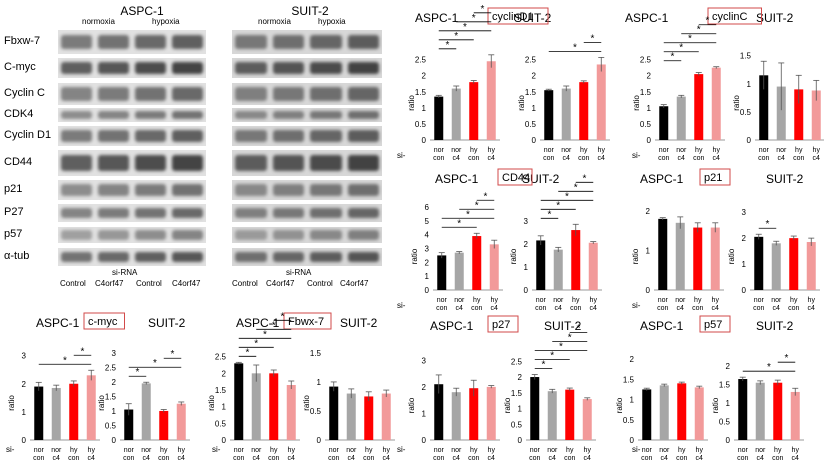  Describe the element at coordinates (186, 283) in the screenshot. I see `lane-c4orf47-2: C4orf47` at that location.